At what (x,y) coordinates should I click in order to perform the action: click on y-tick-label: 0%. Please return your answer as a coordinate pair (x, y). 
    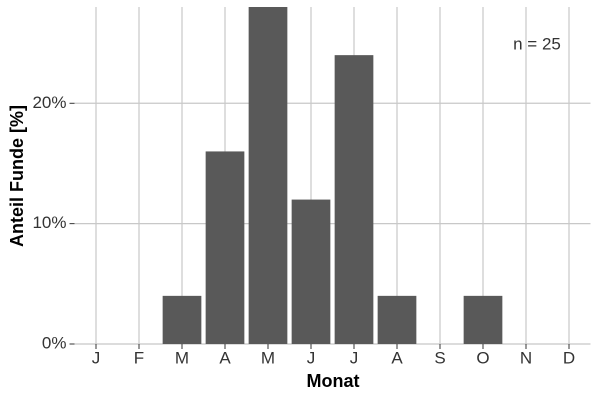
    Looking at the image, I should click on (54, 342).